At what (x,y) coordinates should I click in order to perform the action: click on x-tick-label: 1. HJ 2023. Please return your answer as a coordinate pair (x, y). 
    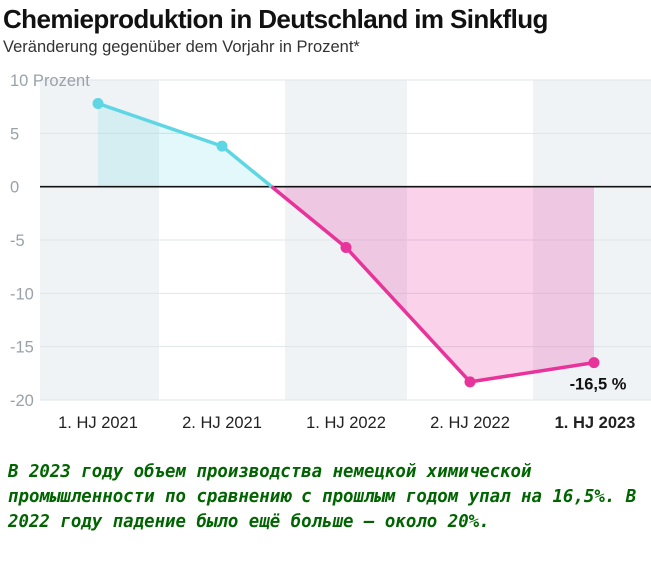
    Looking at the image, I should click on (595, 423).